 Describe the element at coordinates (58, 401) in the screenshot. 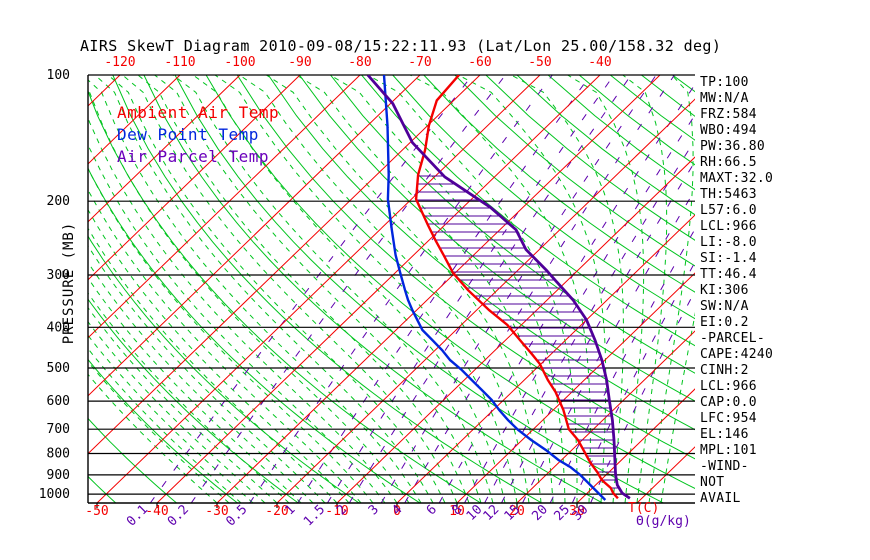

I see `pressure-tick-label: 600` at that location.